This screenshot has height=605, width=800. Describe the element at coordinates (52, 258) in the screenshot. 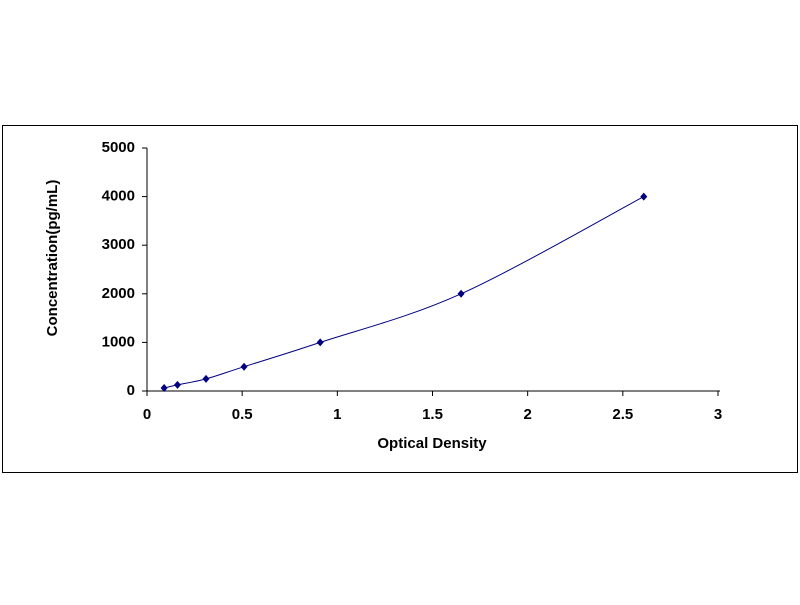

I see `y-axis-title: Concentration(pg/mL)` at that location.